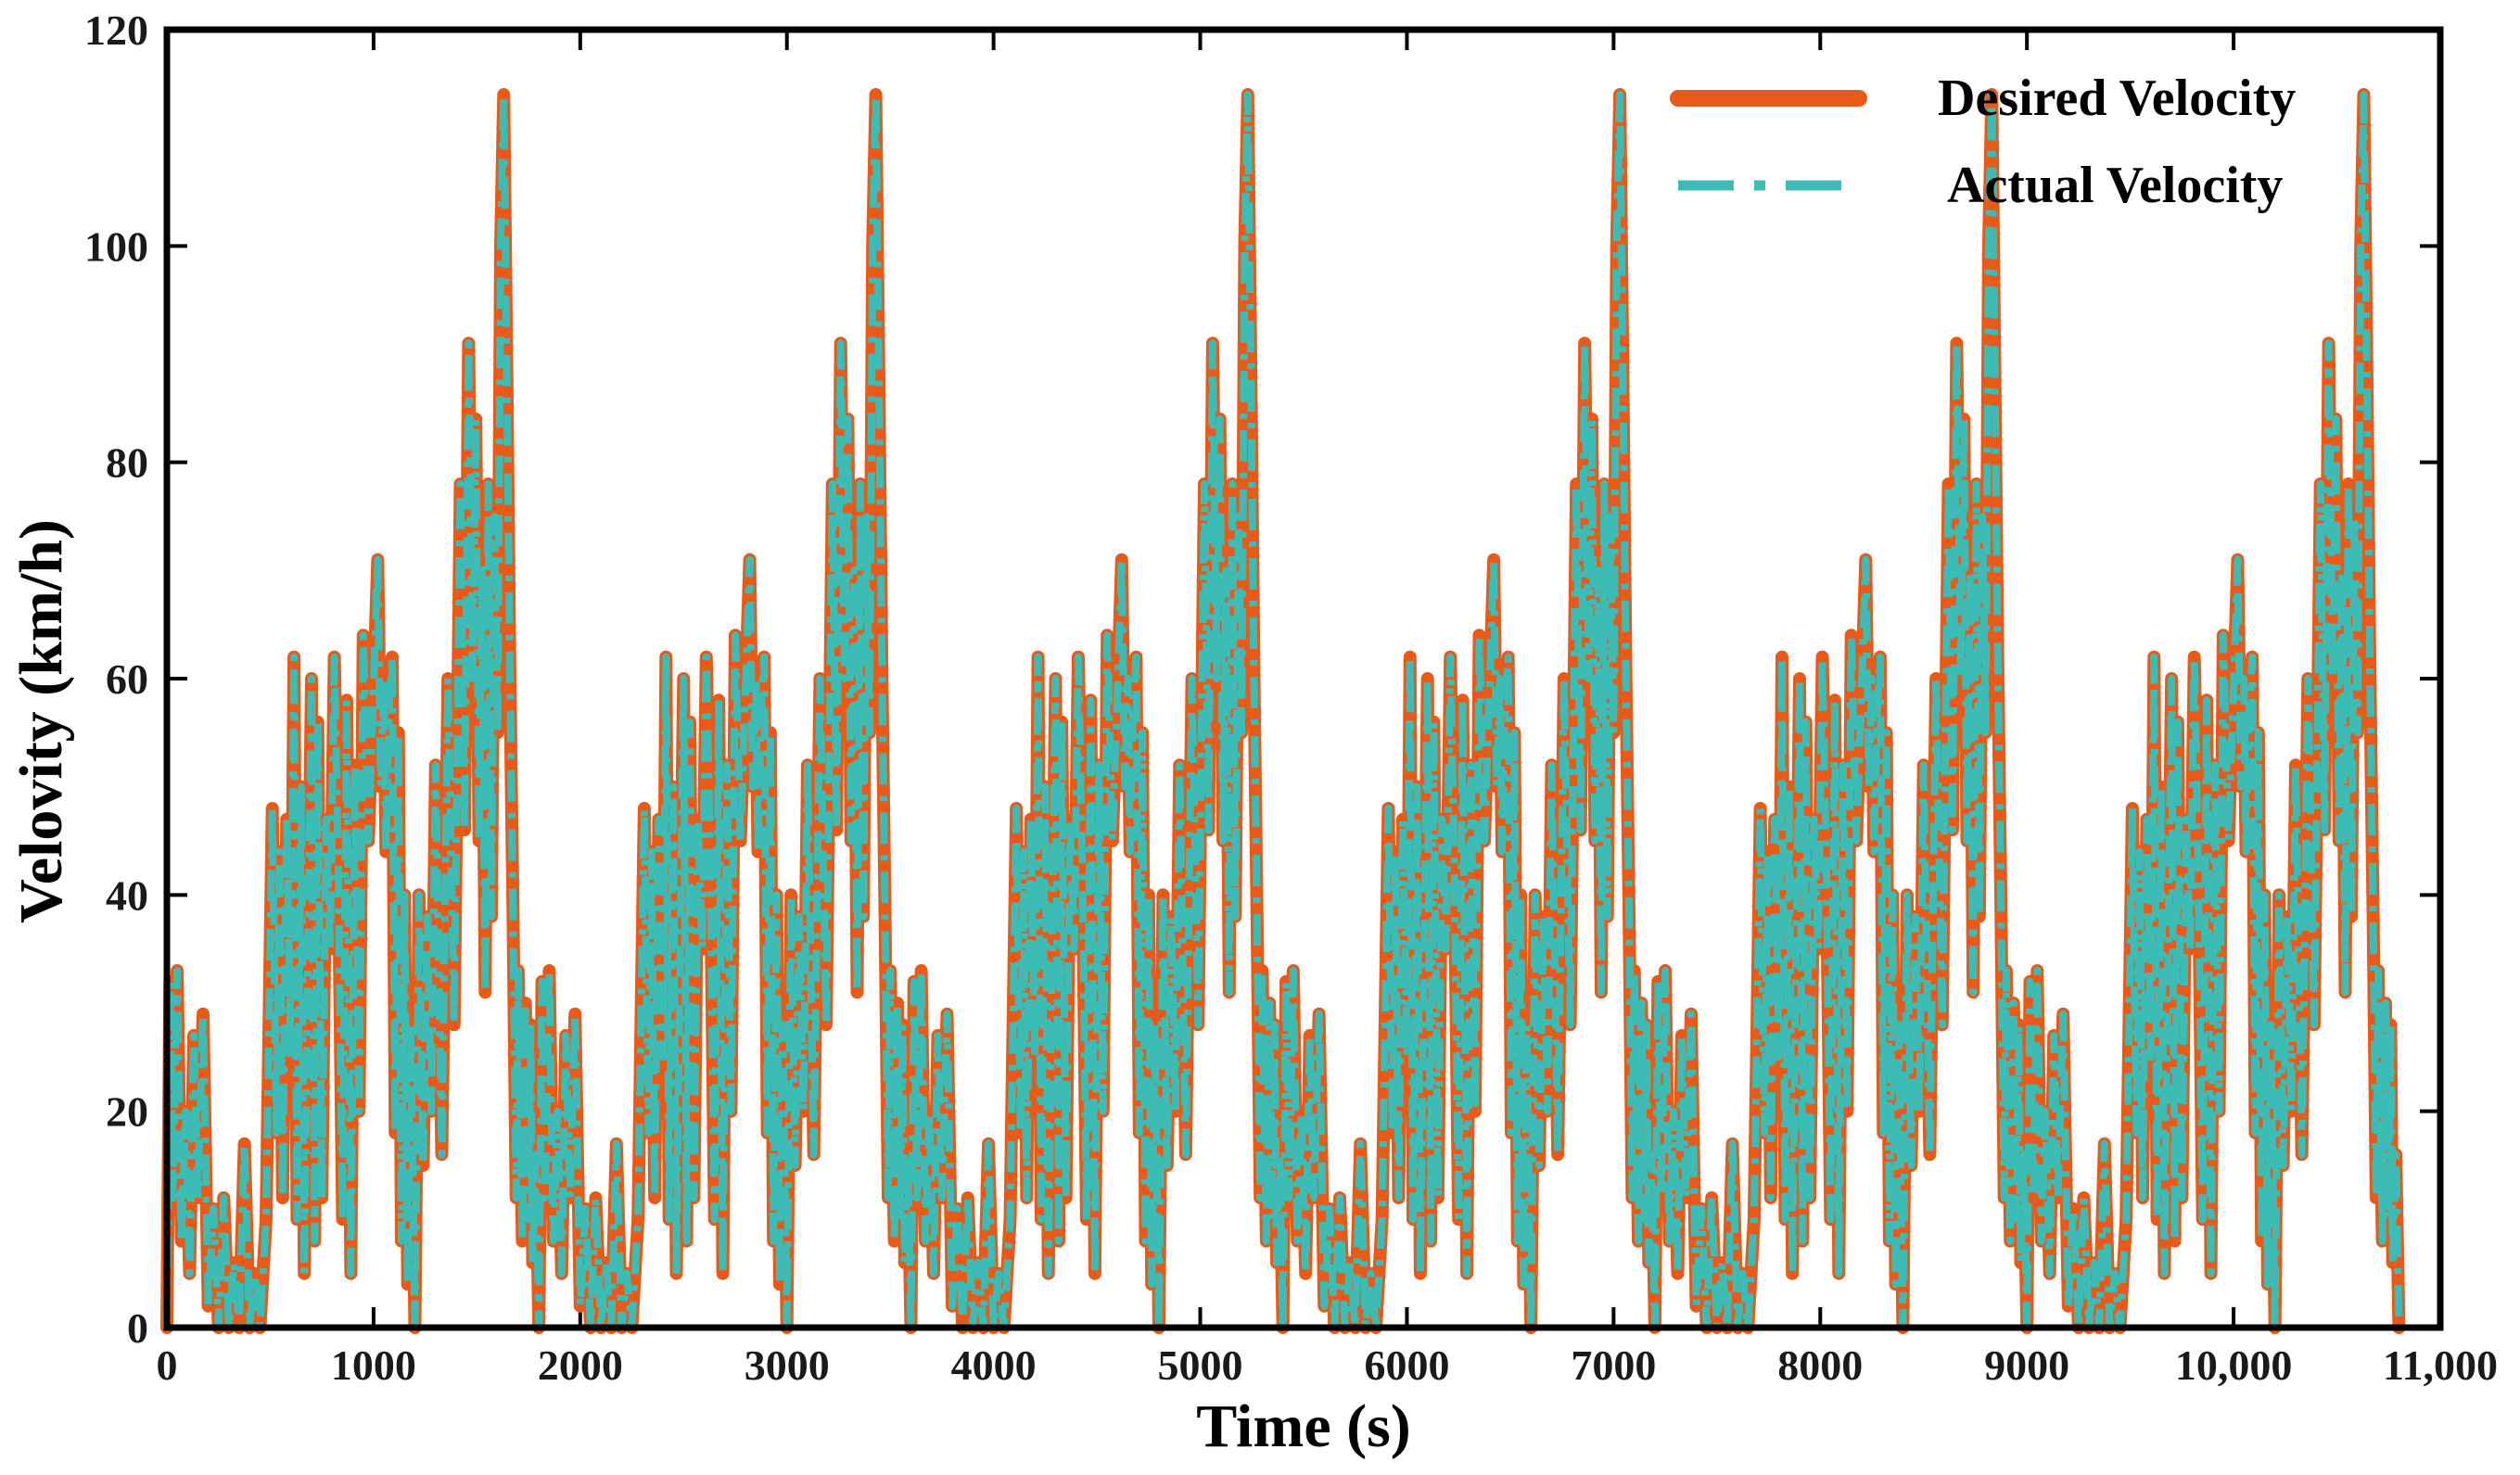 The height and width of the screenshot is (1475, 2520). I want to click on x-tick-label: 7000, so click(1613, 1365).